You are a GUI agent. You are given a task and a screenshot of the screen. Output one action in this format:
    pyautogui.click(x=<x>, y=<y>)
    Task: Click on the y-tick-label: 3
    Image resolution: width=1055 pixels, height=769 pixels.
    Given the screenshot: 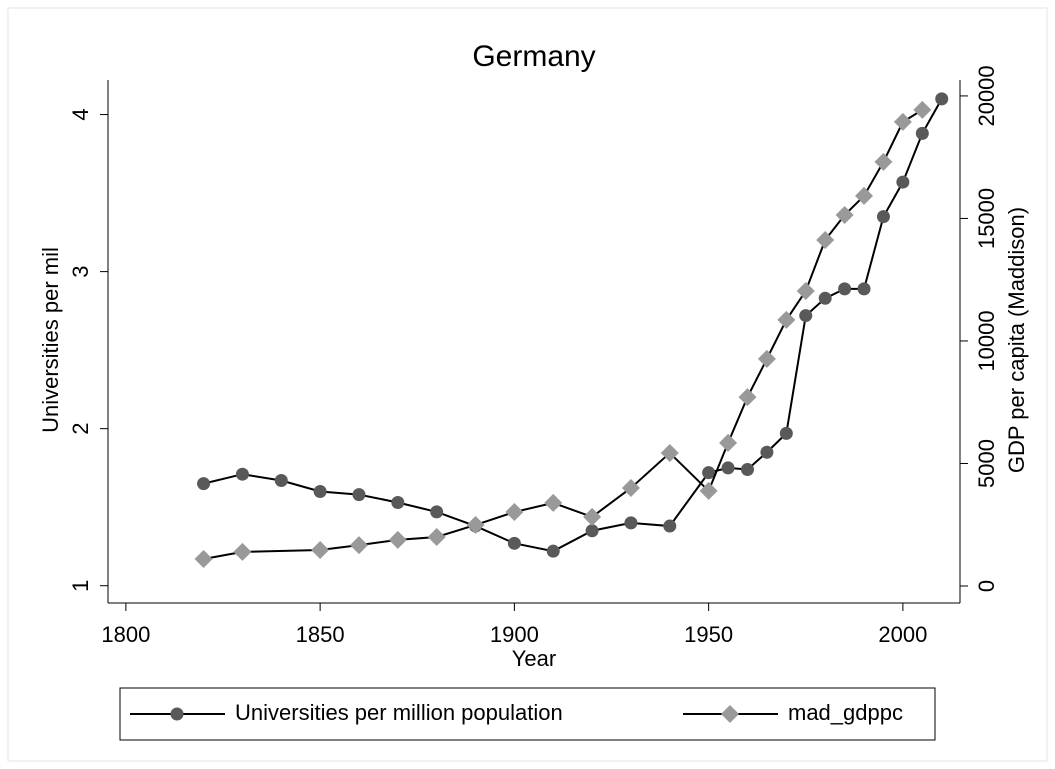 What is the action you would take?
    pyautogui.click(x=80, y=271)
    